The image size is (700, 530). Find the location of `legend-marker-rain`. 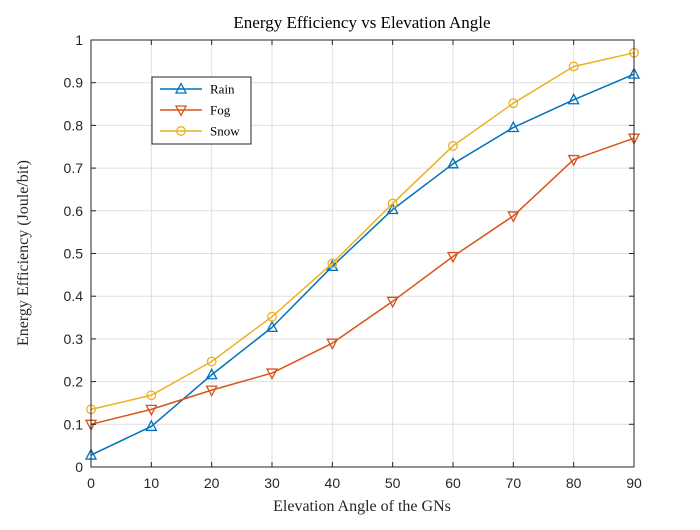

legend-marker-rain is located at coordinates (181, 88).